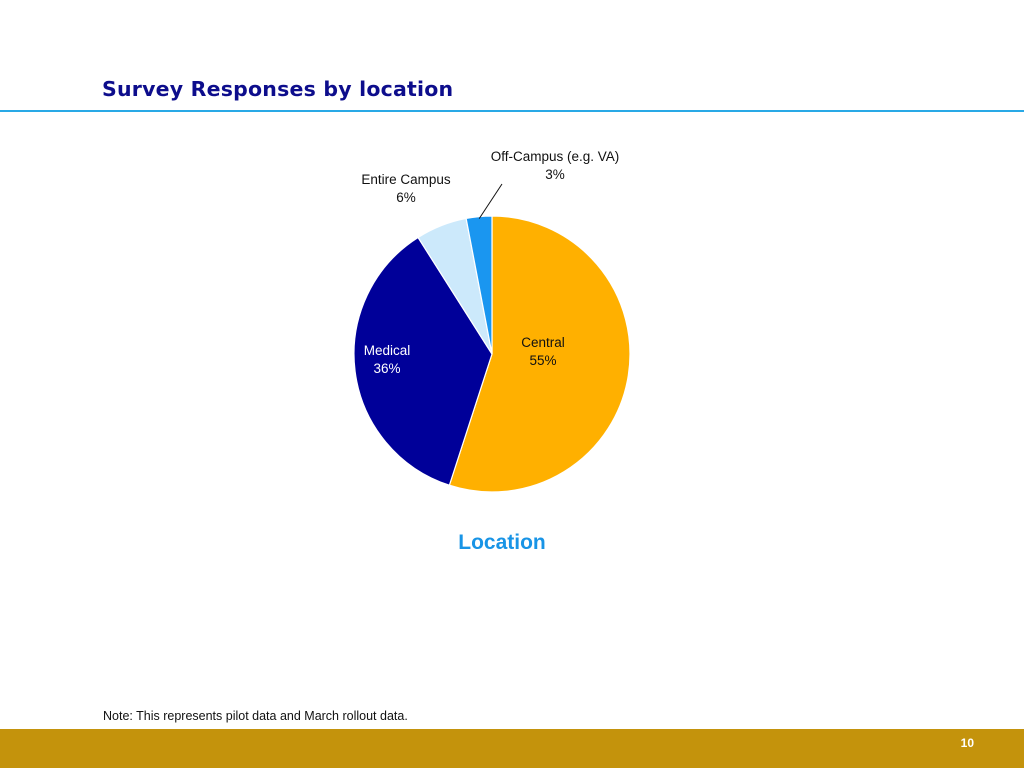 The image size is (1024, 768). I want to click on pie-slice-central, so click(539, 354).